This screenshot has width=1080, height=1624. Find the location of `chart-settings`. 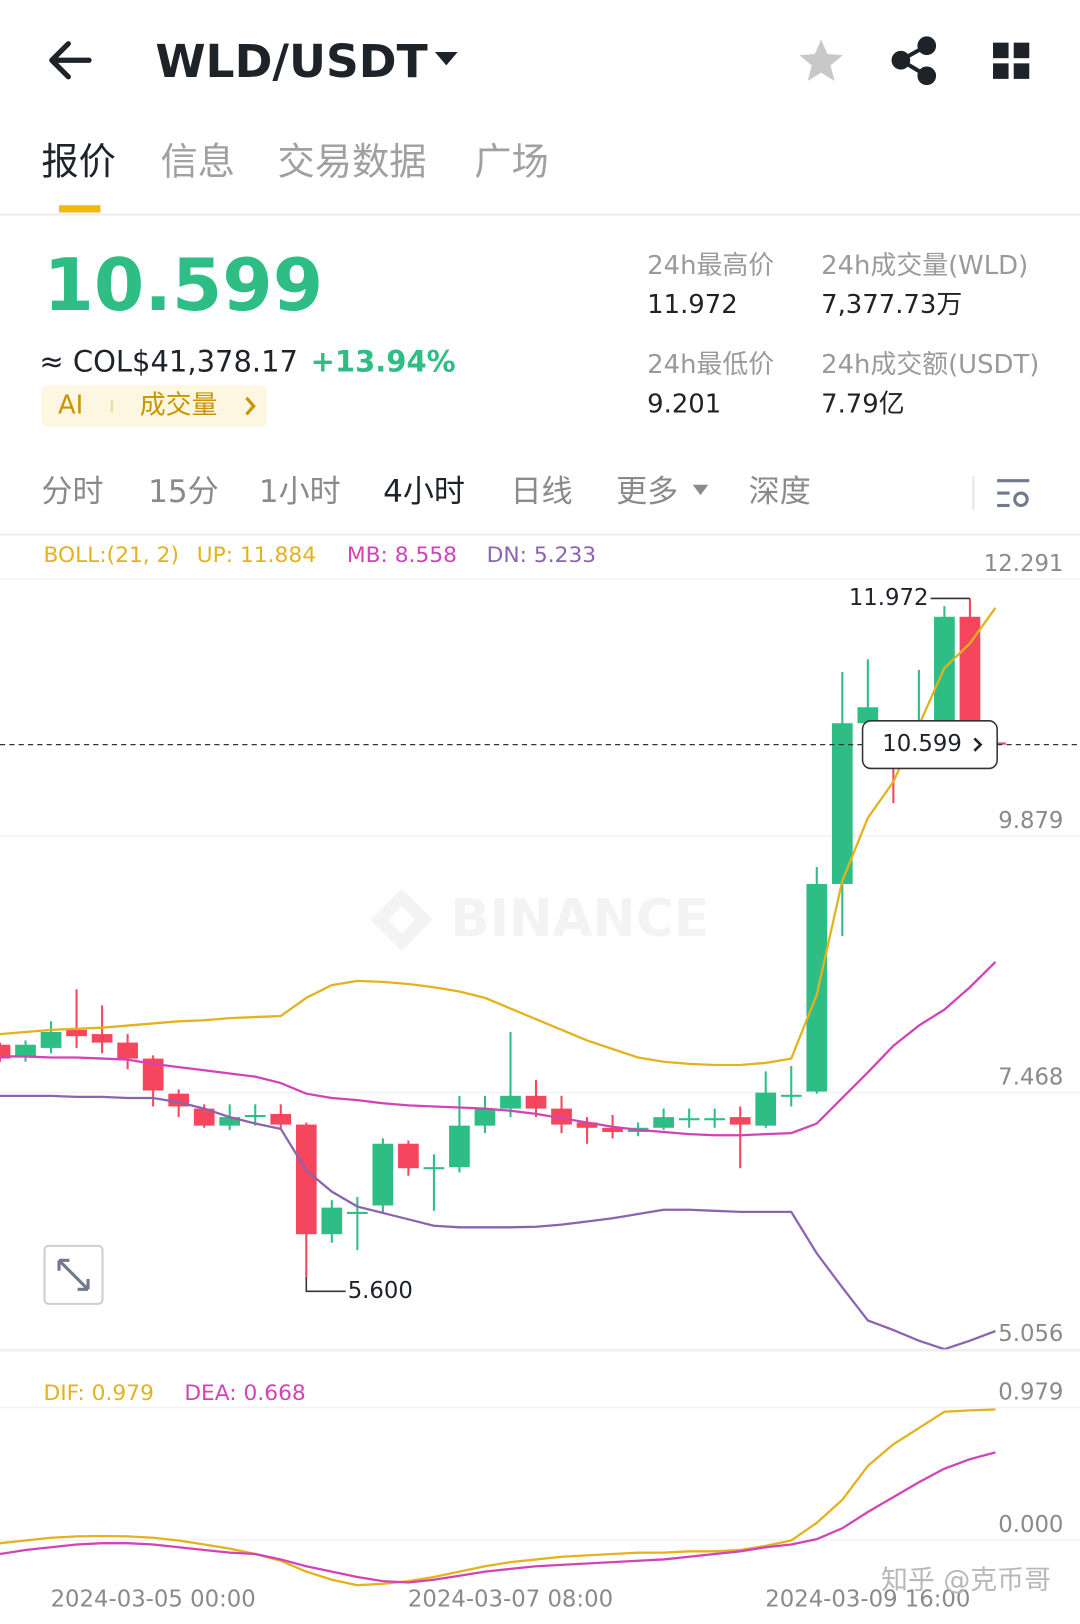

chart-settings is located at coordinates (1013, 493).